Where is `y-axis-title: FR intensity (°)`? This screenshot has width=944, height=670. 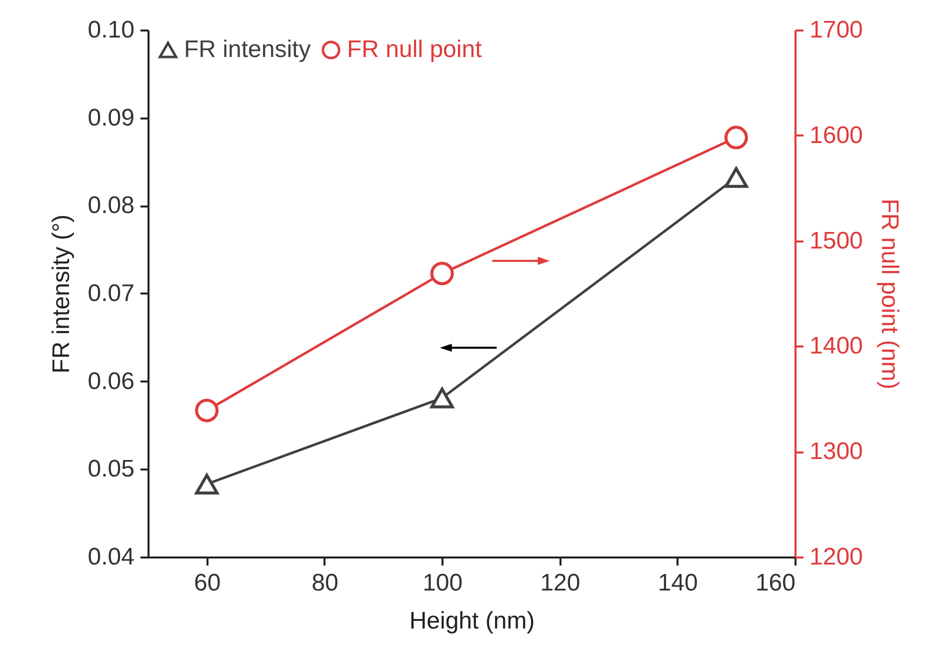
y-axis-title: FR intensity (°) is located at coordinates (61, 294).